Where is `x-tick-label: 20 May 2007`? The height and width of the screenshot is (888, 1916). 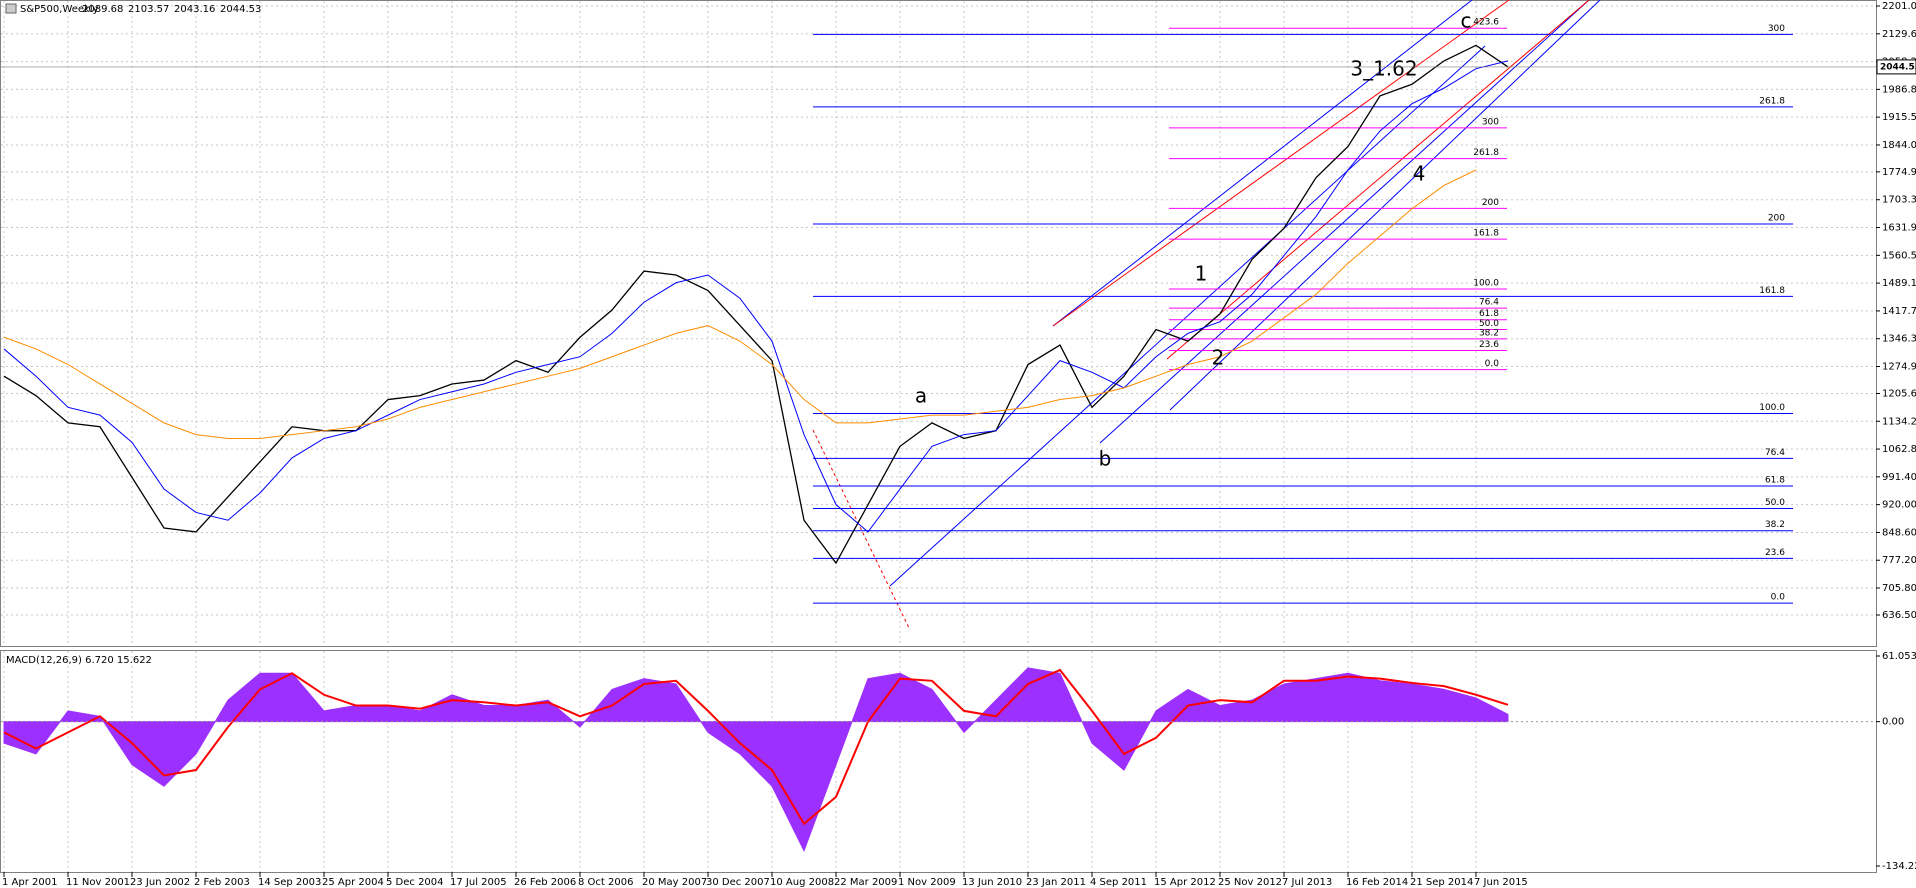 x-tick-label: 20 May 2007 is located at coordinates (674, 882).